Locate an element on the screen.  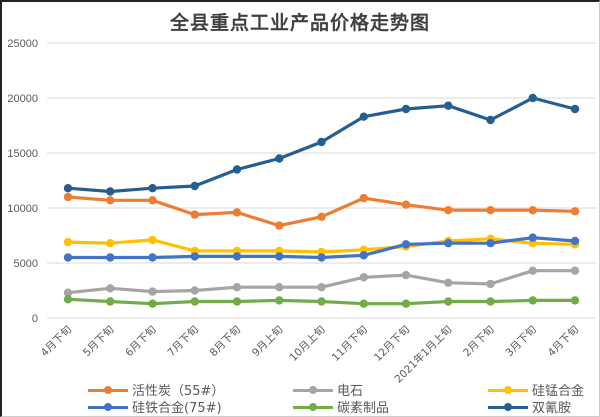
legend-item: 双氰胺 is located at coordinates (529, 406).